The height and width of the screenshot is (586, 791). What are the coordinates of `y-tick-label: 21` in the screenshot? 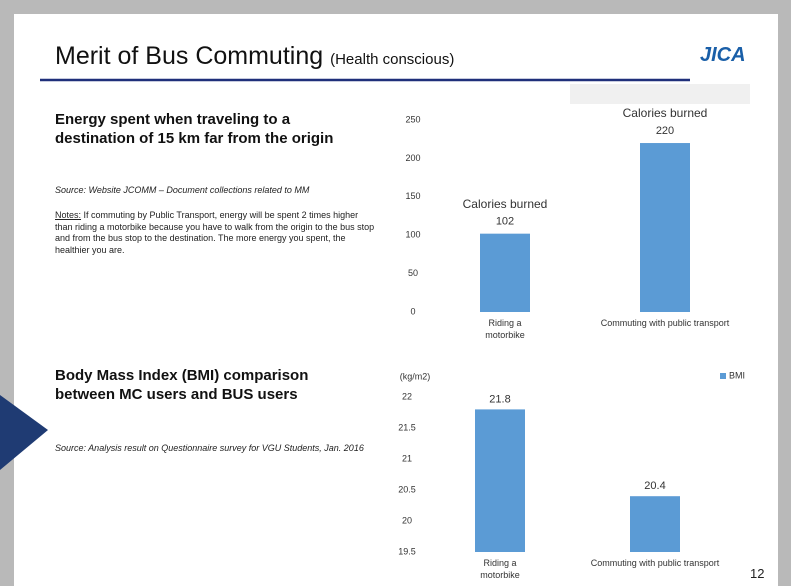 It's located at (407, 458).